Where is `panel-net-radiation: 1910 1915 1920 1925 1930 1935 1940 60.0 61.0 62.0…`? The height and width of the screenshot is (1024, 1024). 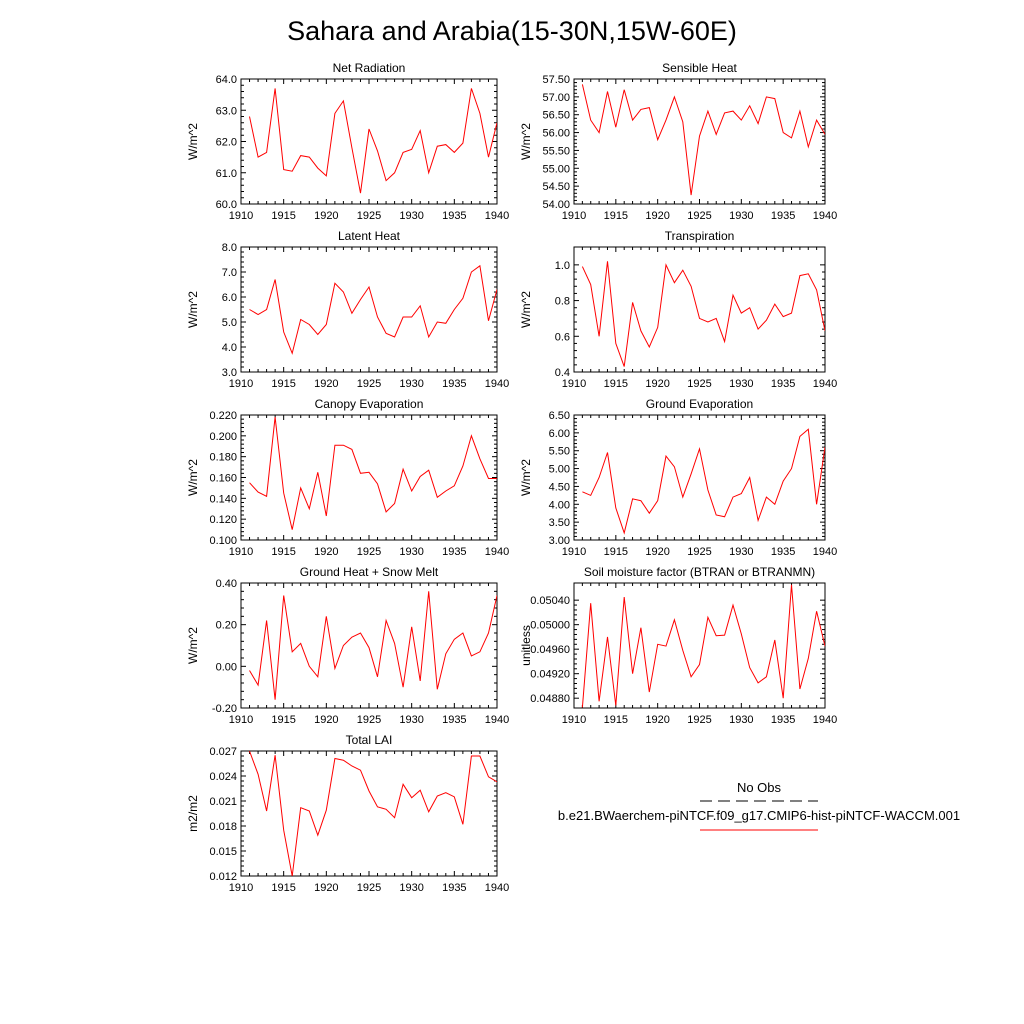
panel-net-radiation: 1910 1915 1920 1925 1930 1935 1940 60.0 61.0 62.0… is located at coordinates (347, 141).